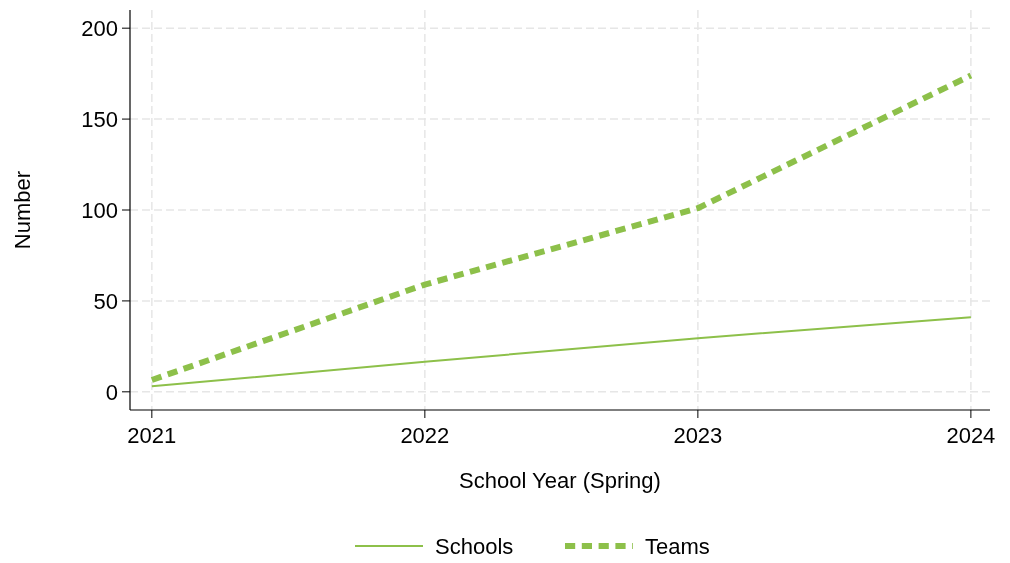 The width and height of the screenshot is (1010, 563). Describe the element at coordinates (425, 435) in the screenshot. I see `x-tick-label: 2022` at that location.